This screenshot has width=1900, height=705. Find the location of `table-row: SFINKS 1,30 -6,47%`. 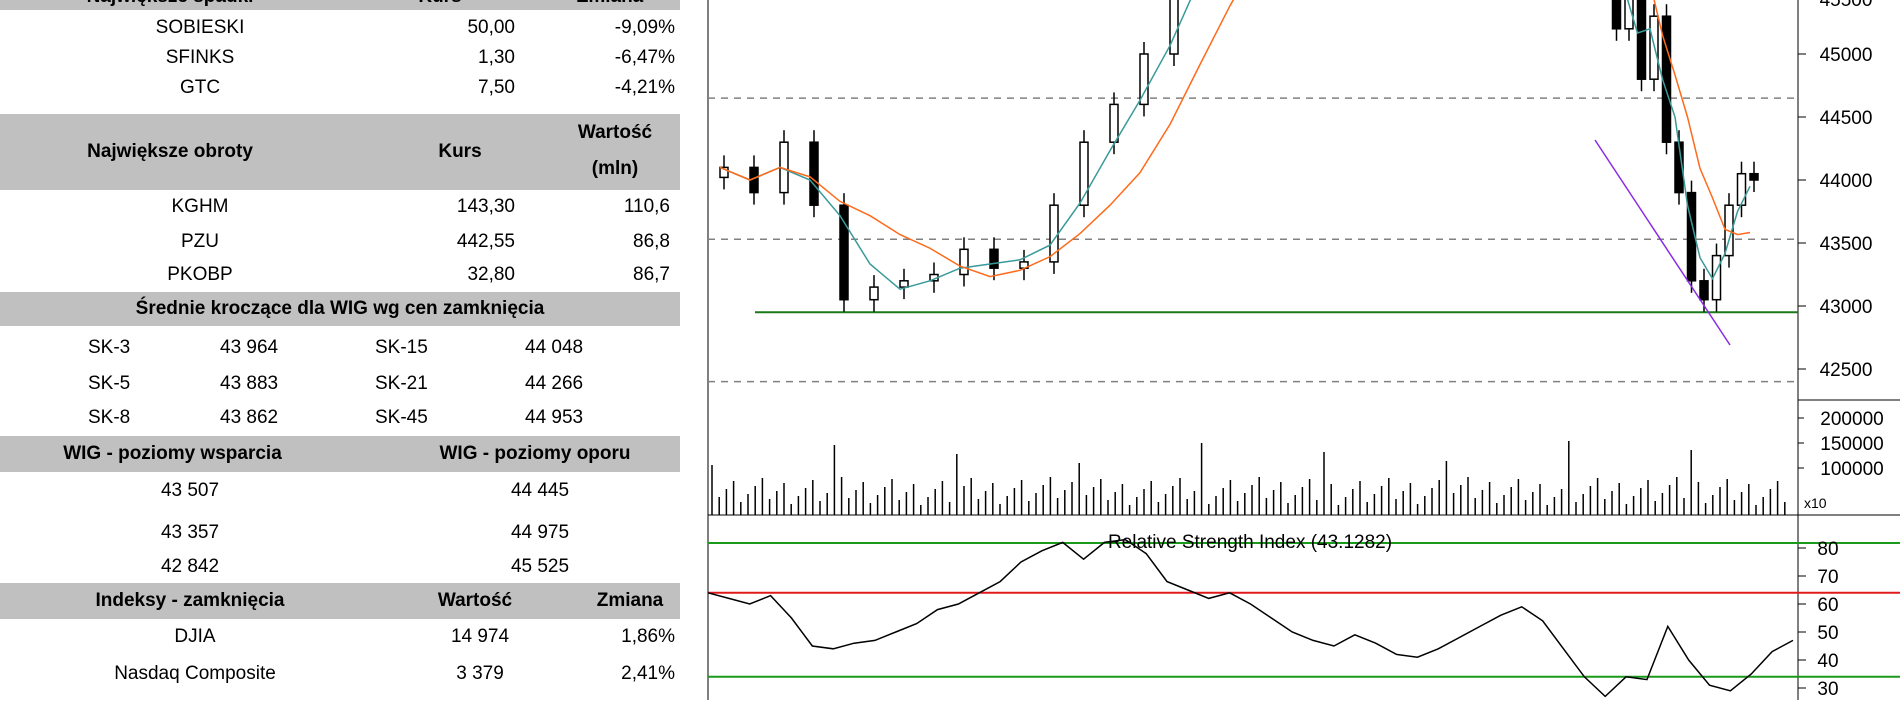

table-row: SFINKS 1,30 -6,47% is located at coordinates (340, 58).